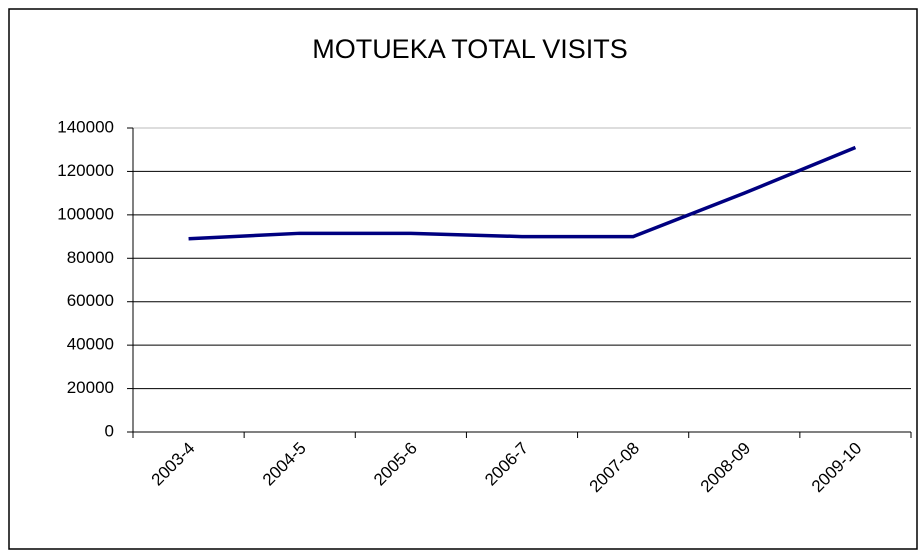  I want to click on y-tick-label: 100000, so click(85, 213).